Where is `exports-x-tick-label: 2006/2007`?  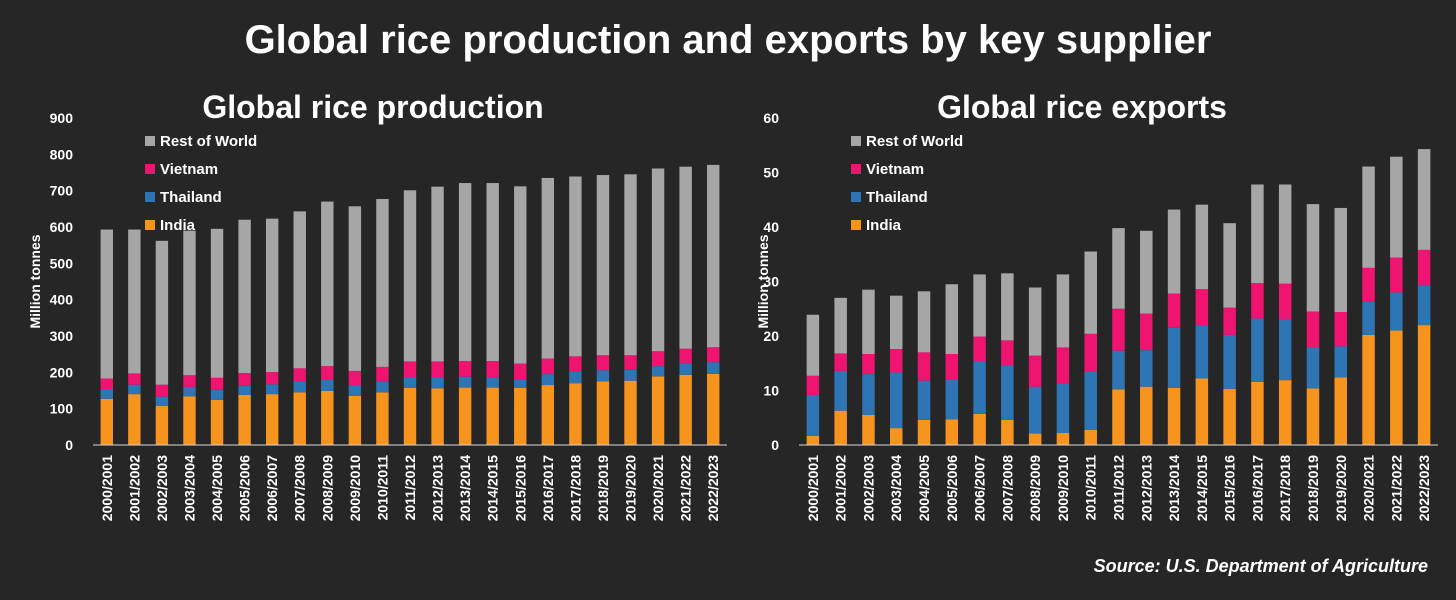
exports-x-tick-label: 2006/2007 is located at coordinates (980, 488).